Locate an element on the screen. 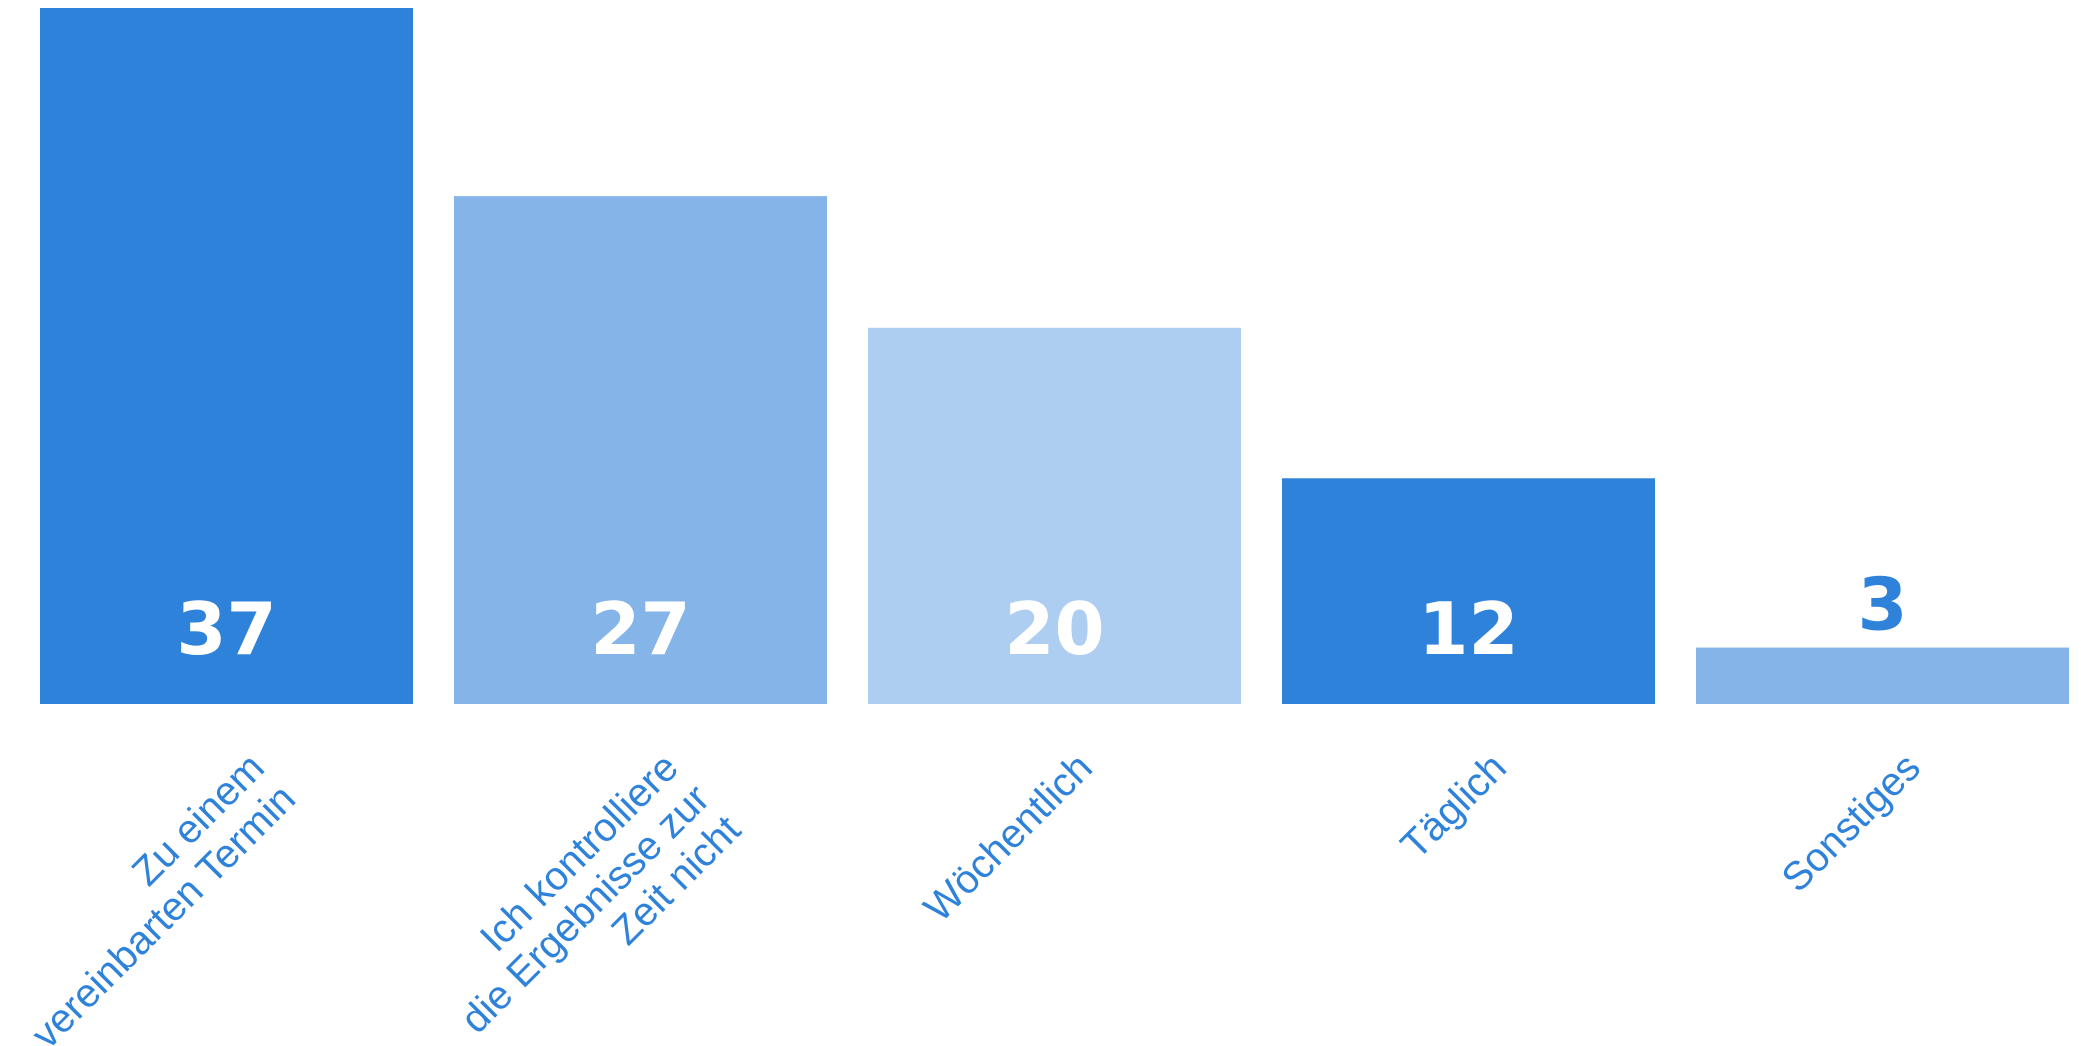 The image size is (2081, 1046). value-label-2: 20 is located at coordinates (1054, 629).